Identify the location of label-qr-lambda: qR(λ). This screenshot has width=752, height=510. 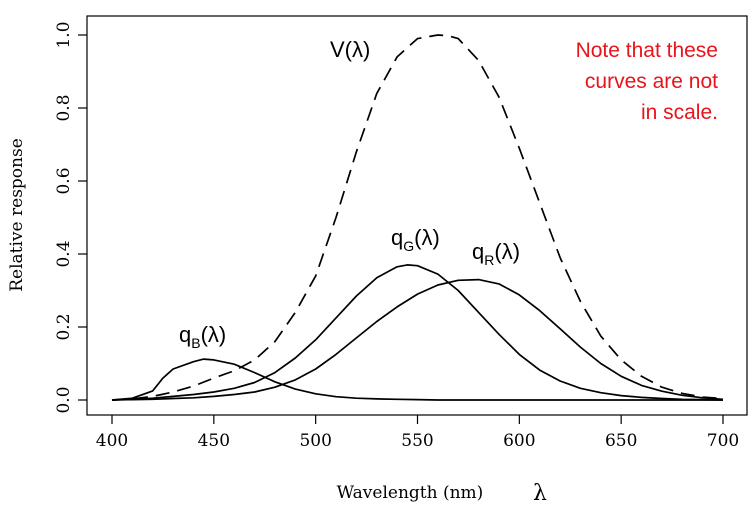
(496, 253).